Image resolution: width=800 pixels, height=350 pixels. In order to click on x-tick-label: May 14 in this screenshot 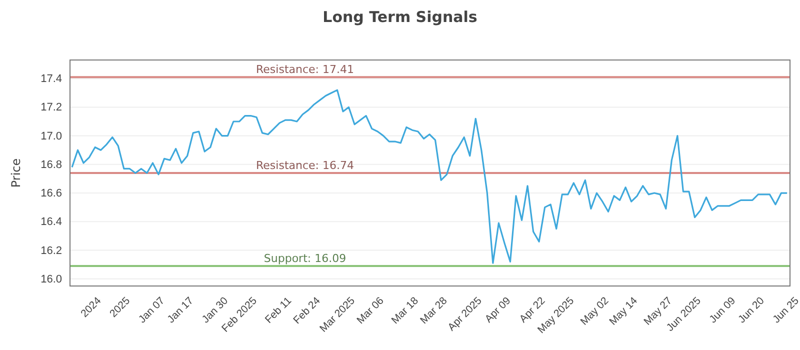, I will do `click(623, 311)`.